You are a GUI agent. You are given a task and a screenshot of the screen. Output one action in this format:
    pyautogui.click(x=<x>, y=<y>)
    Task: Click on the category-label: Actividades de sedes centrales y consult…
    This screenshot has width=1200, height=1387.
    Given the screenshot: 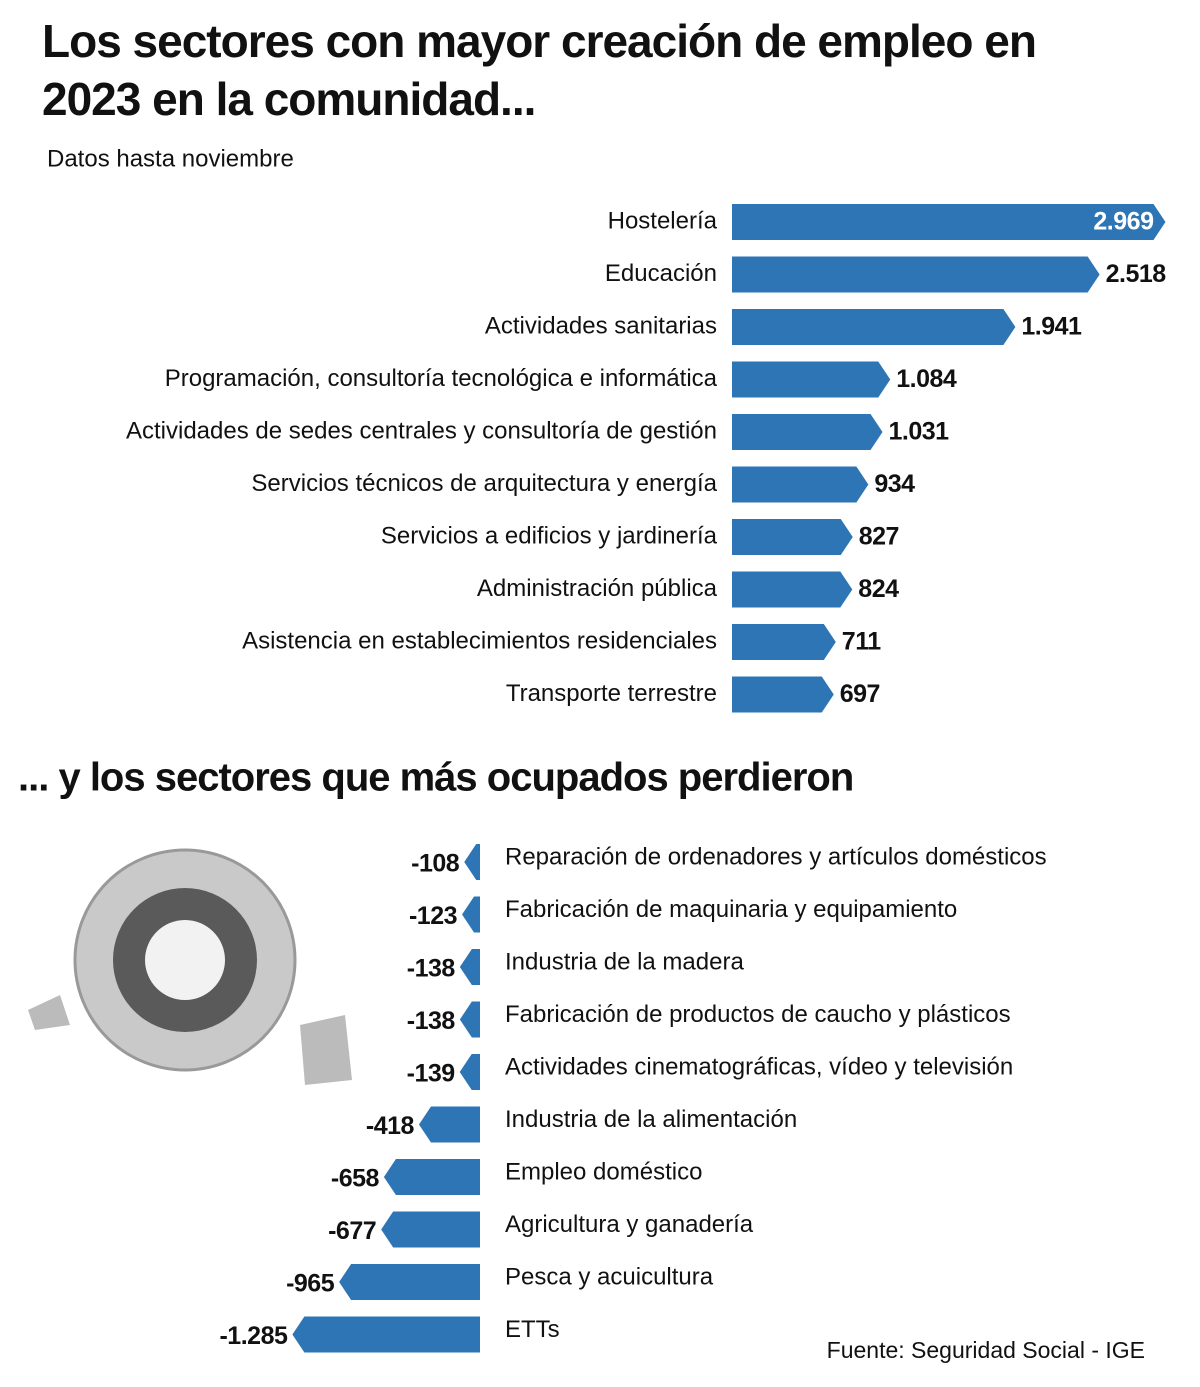 What is the action you would take?
    pyautogui.click(x=421, y=430)
    